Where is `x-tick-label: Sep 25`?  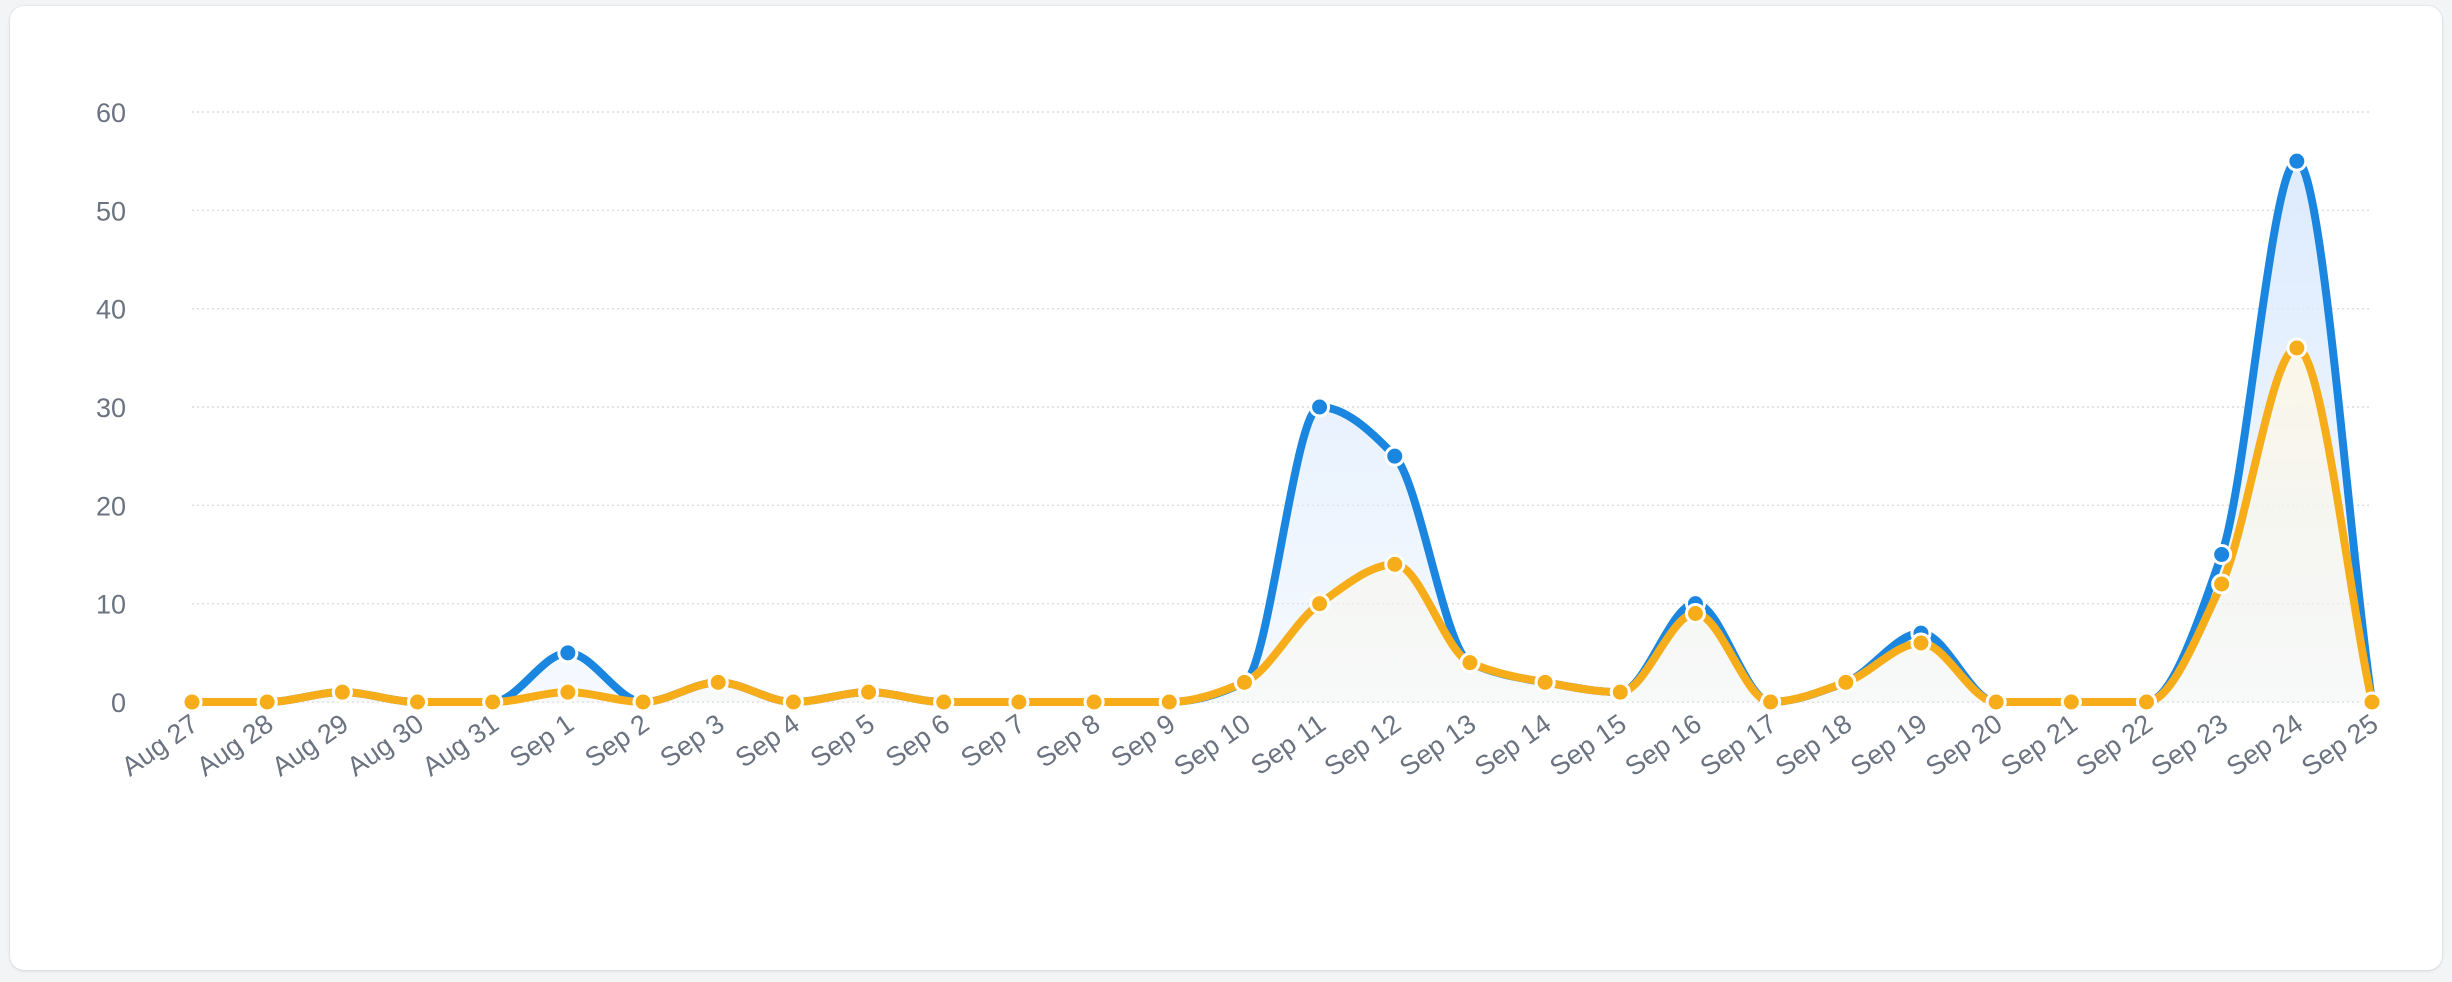
x-tick-label: Sep 25 is located at coordinates (2339, 745).